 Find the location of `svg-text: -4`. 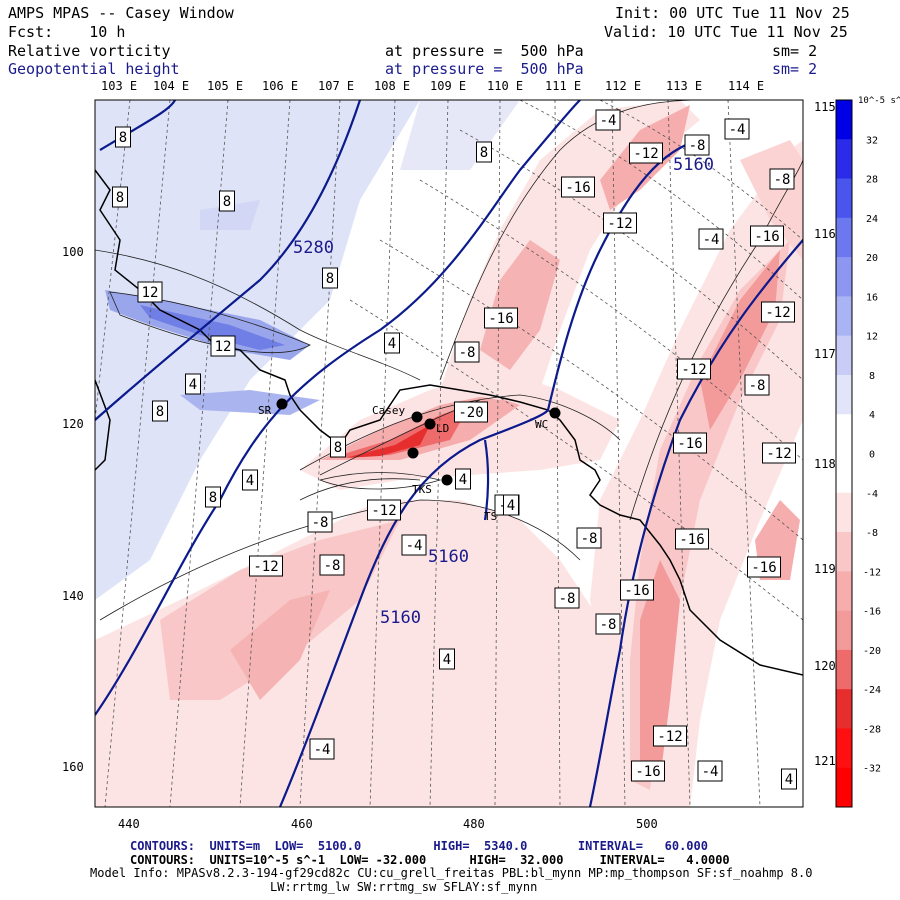

svg-text: -4 is located at coordinates (414, 546).